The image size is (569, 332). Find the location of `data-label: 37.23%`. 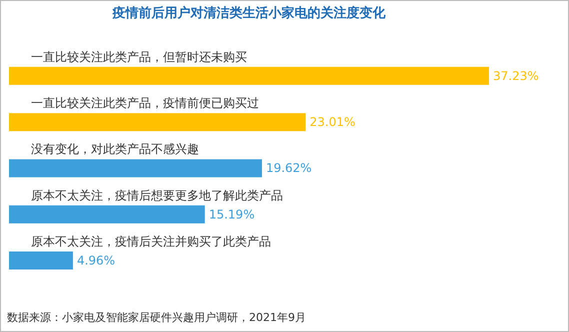

data-label: 37.23% is located at coordinates (516, 75).